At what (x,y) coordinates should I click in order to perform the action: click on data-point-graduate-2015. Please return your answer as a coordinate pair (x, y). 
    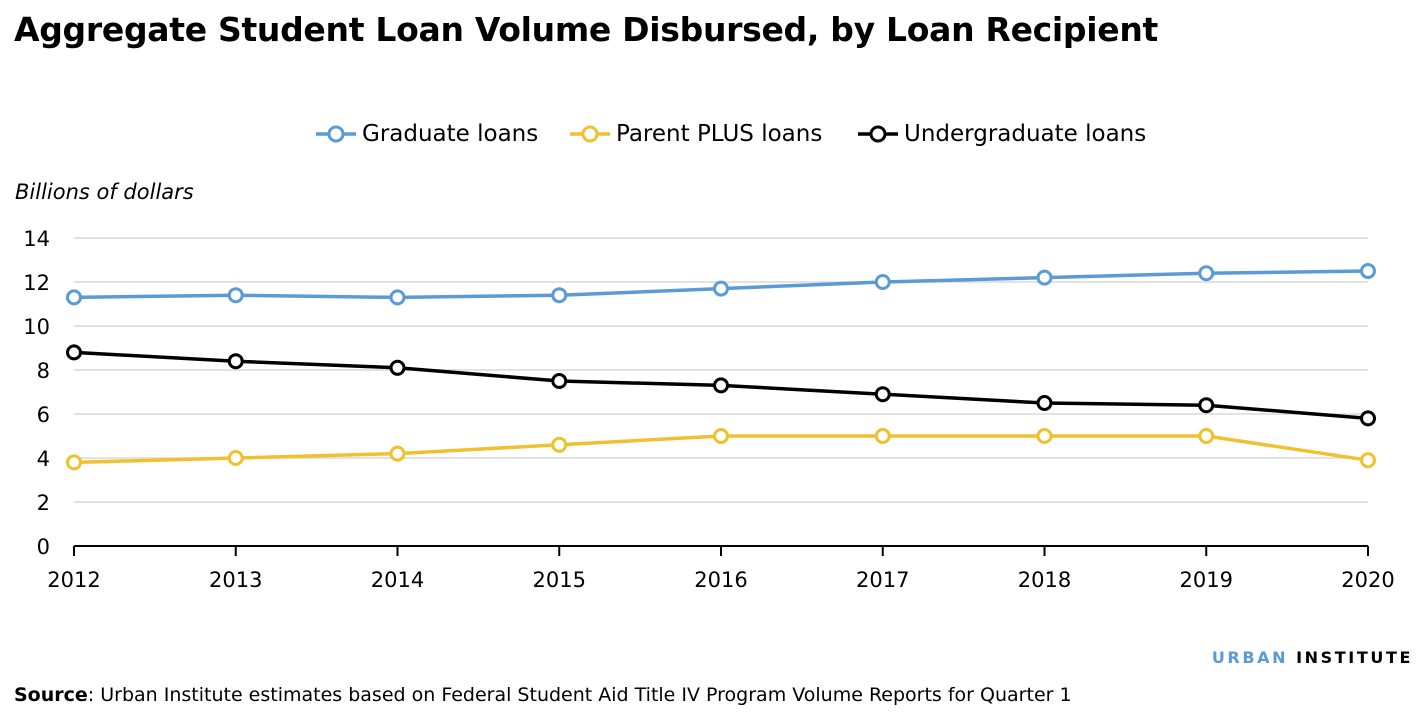
    Looking at the image, I should click on (559, 295).